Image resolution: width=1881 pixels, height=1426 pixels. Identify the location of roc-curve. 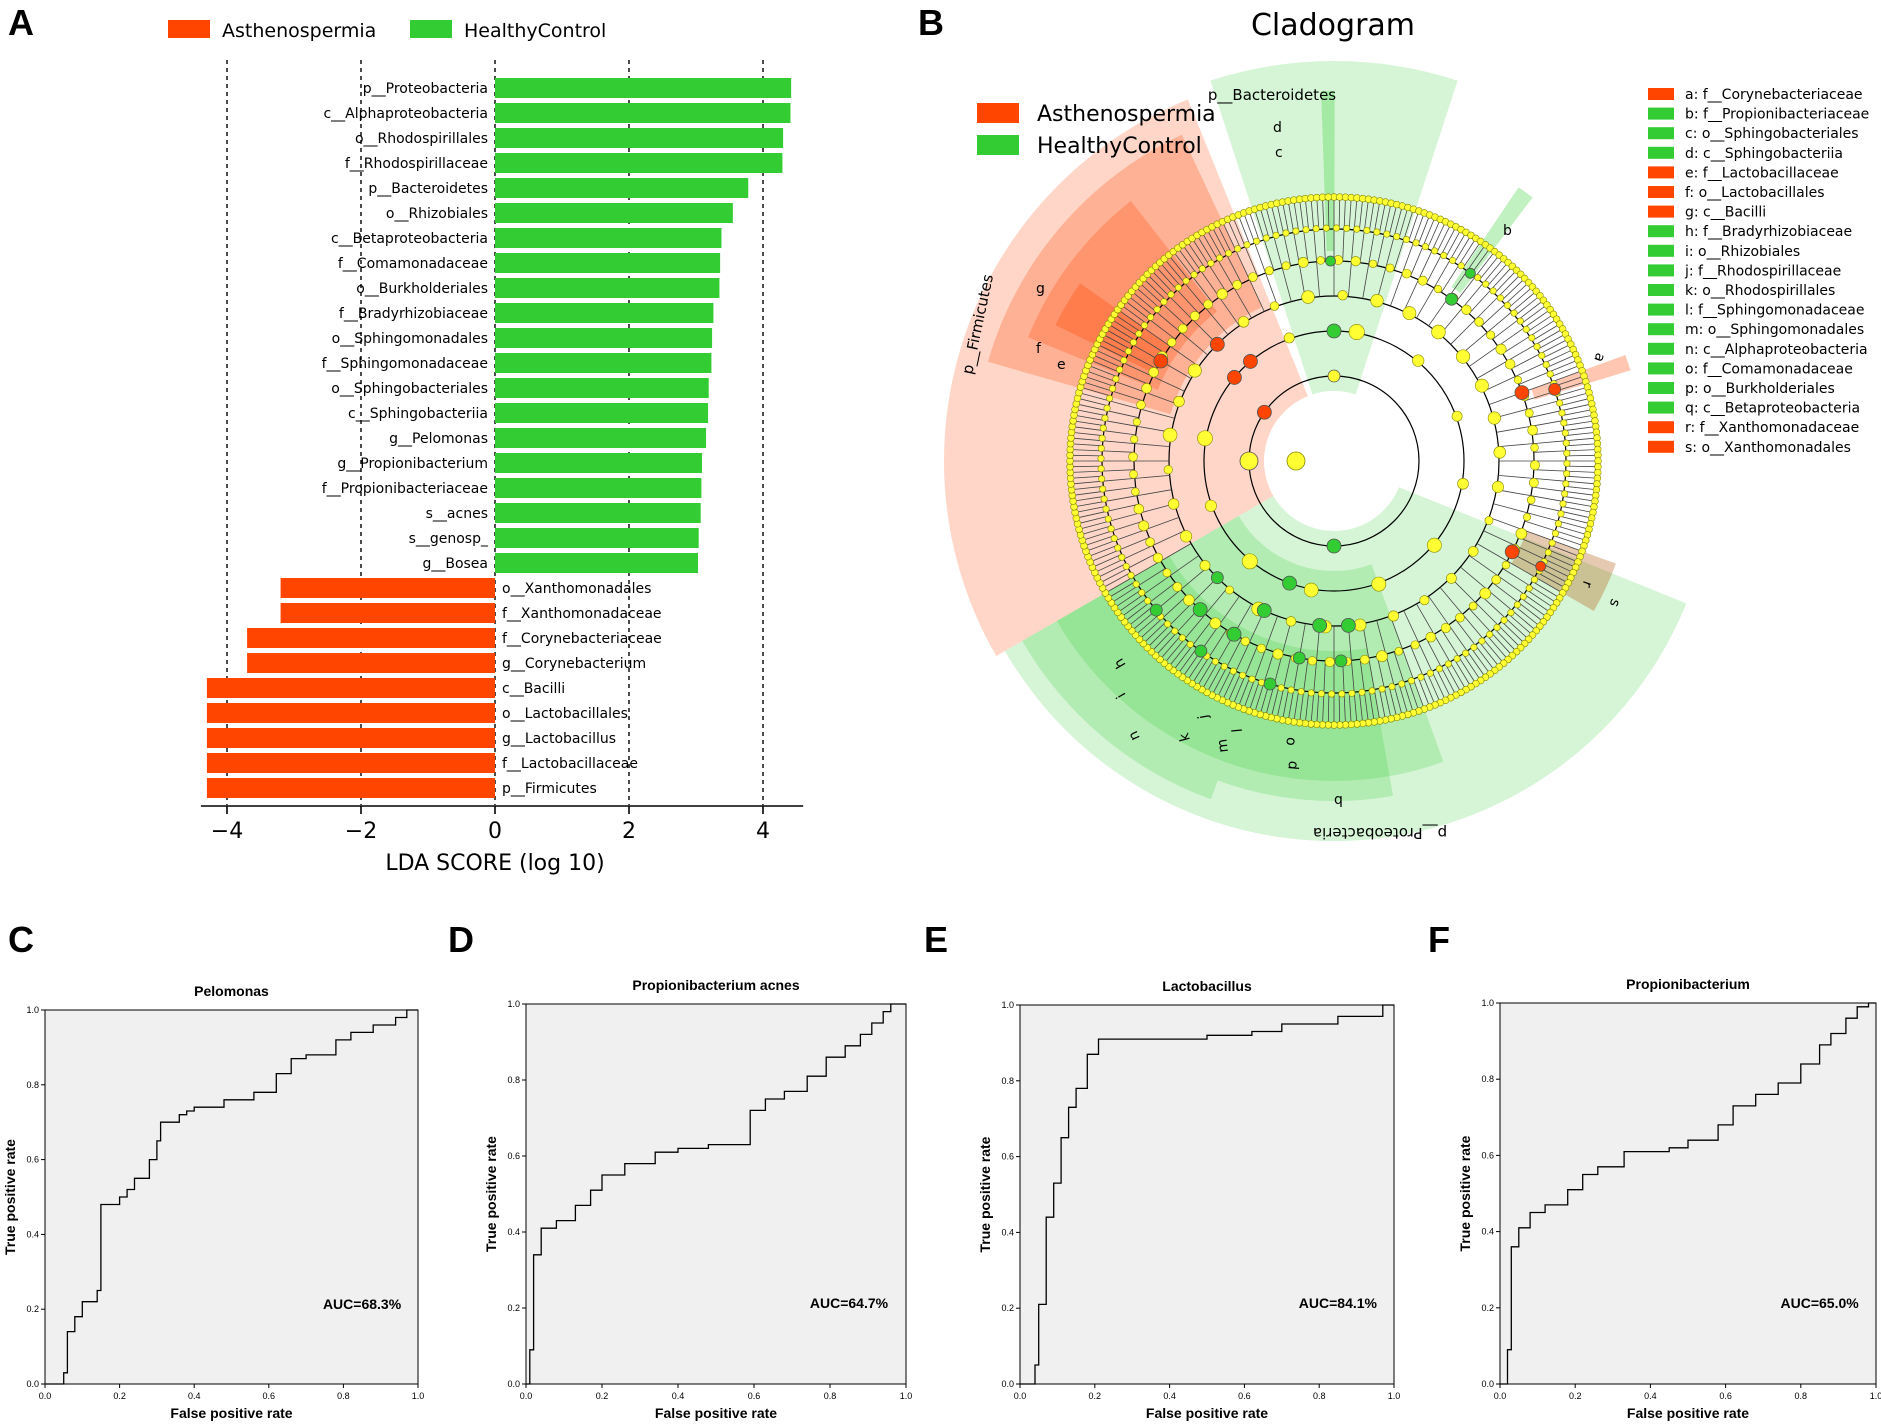
(231, 1197).